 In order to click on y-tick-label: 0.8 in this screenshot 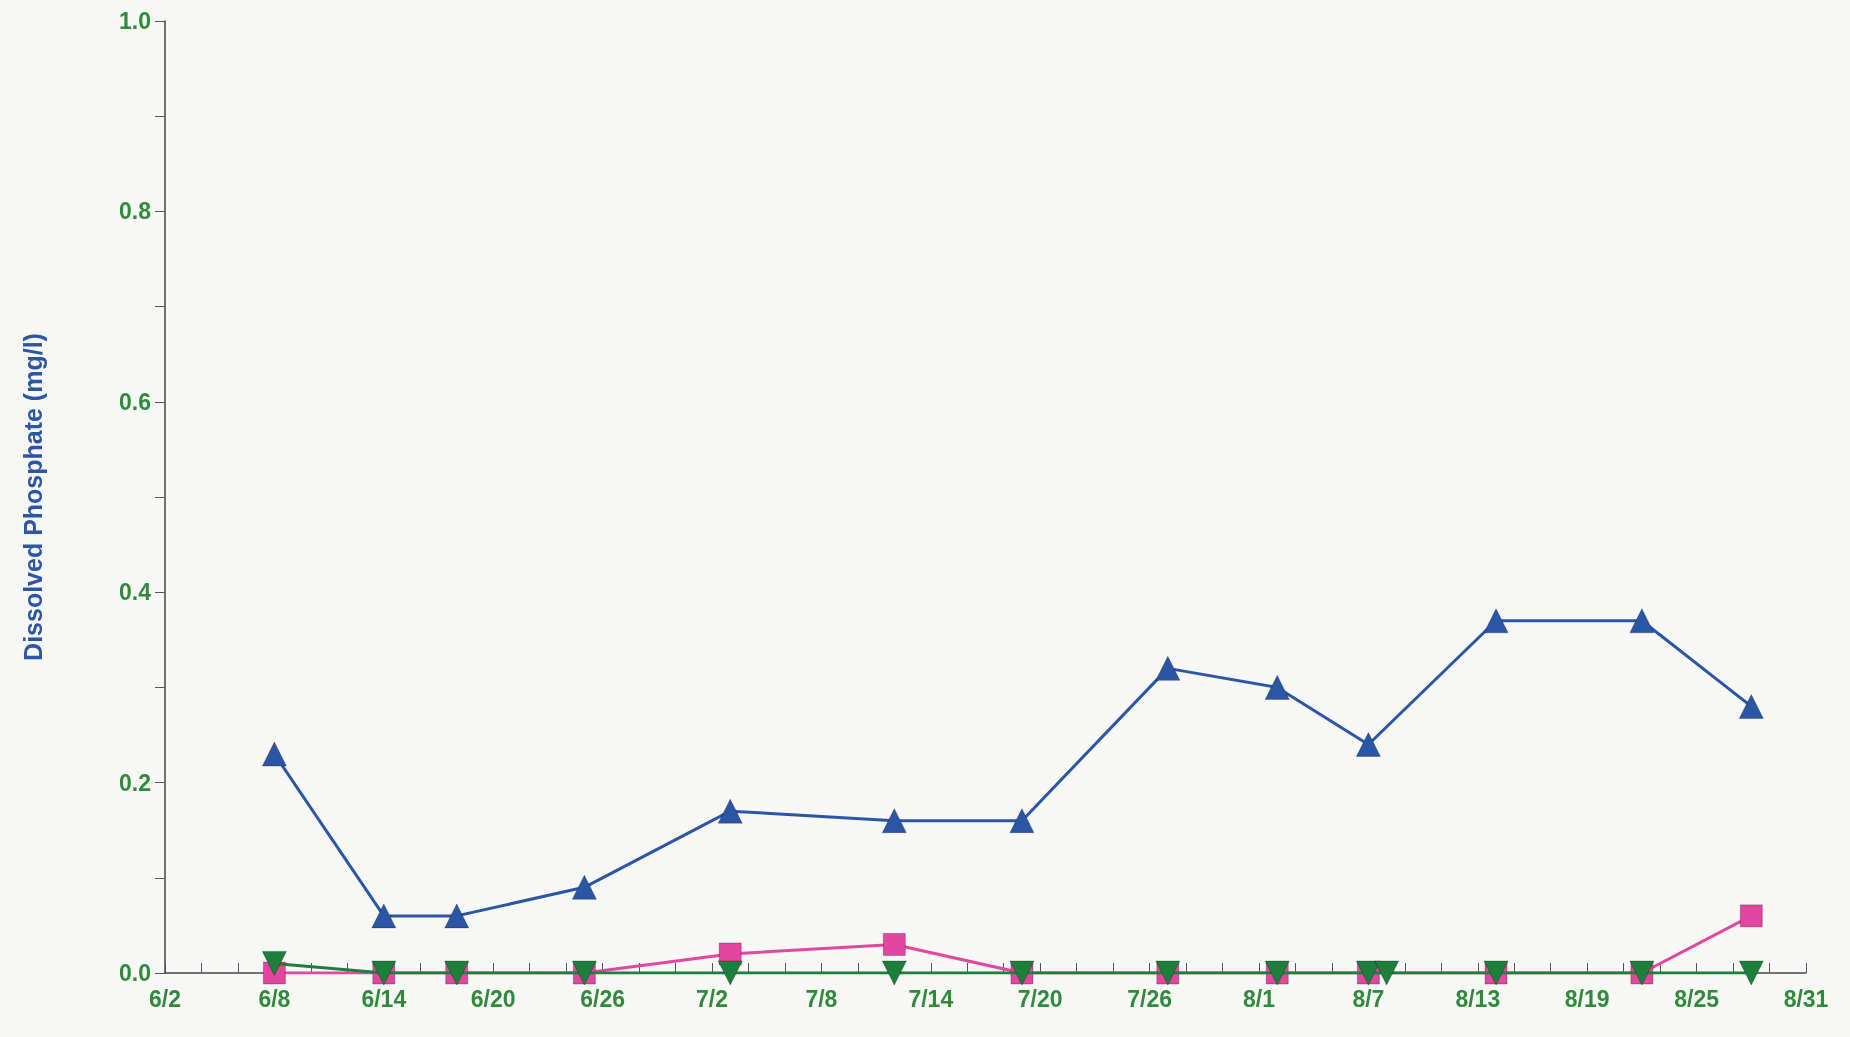, I will do `click(135, 211)`.